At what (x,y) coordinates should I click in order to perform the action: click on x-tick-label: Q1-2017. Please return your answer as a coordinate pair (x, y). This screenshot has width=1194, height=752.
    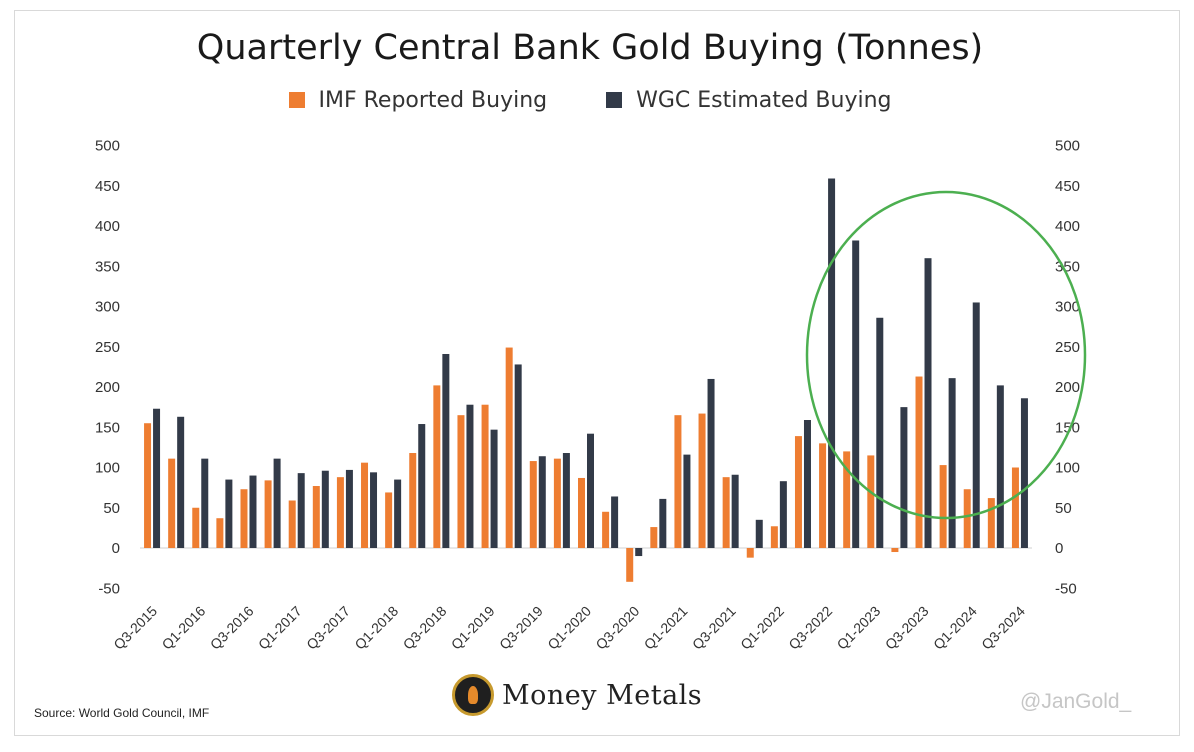
    Looking at the image, I should click on (280, 628).